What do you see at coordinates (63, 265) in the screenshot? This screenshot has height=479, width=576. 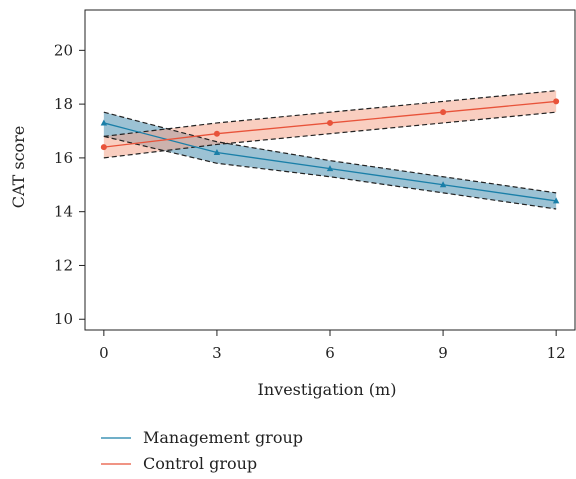 I see `y-tick-label: 12` at bounding box center [63, 265].